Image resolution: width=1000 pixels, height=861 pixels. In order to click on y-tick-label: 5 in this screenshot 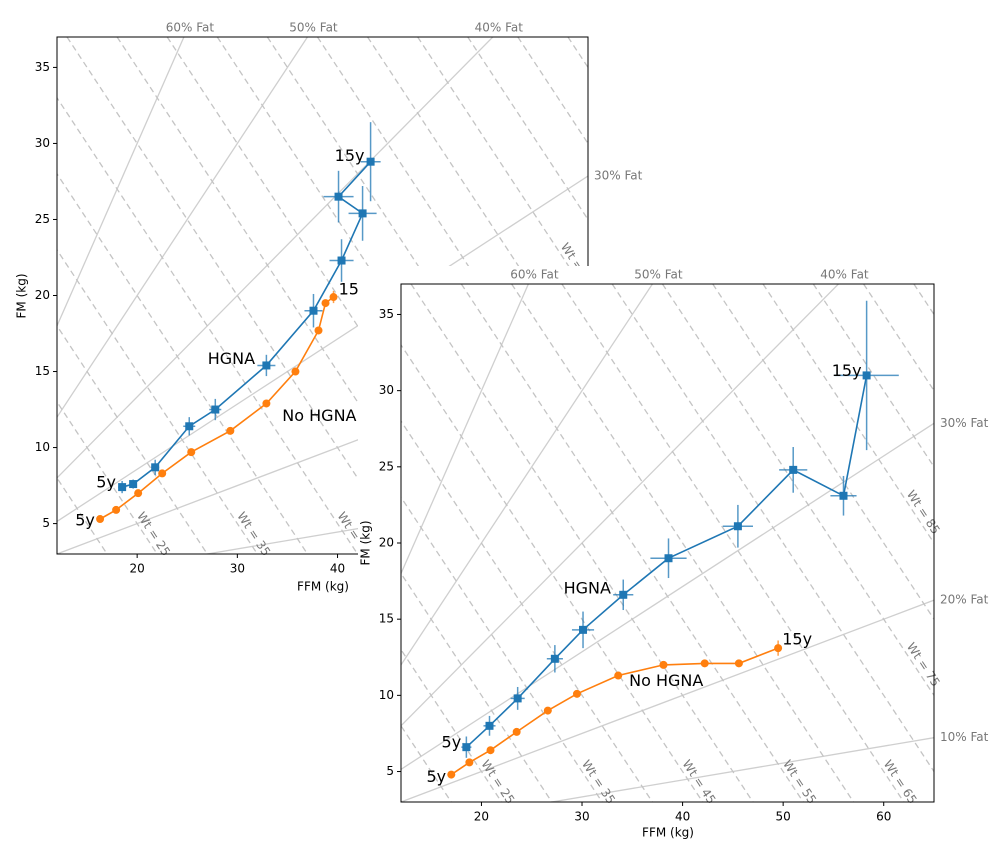, I will do `click(390, 771)`.